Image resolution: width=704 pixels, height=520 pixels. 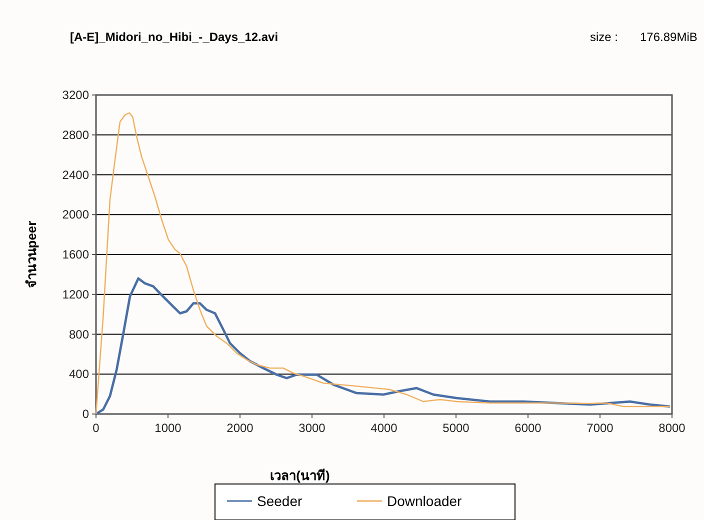 I want to click on x-tick-label: 2000, so click(x=240, y=428).